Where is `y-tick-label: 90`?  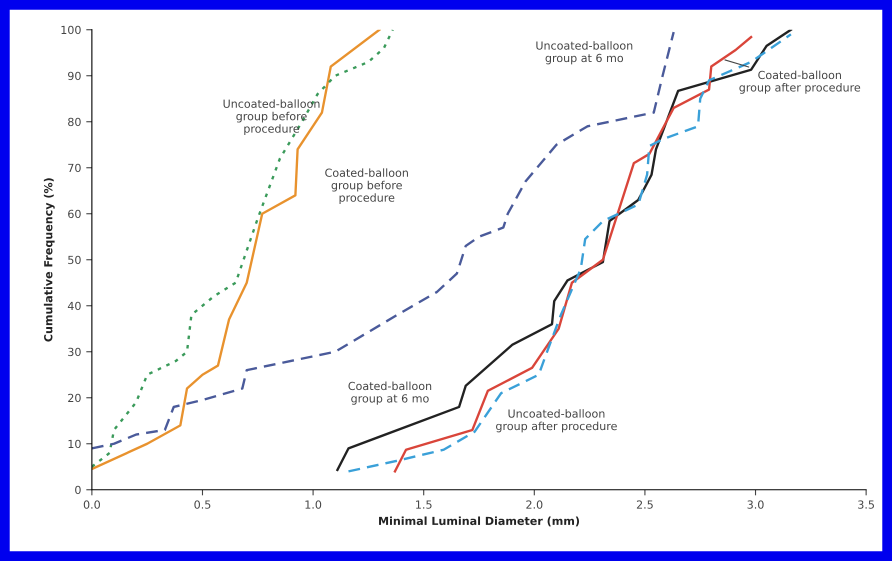 y-tick-label: 90 is located at coordinates (74, 76).